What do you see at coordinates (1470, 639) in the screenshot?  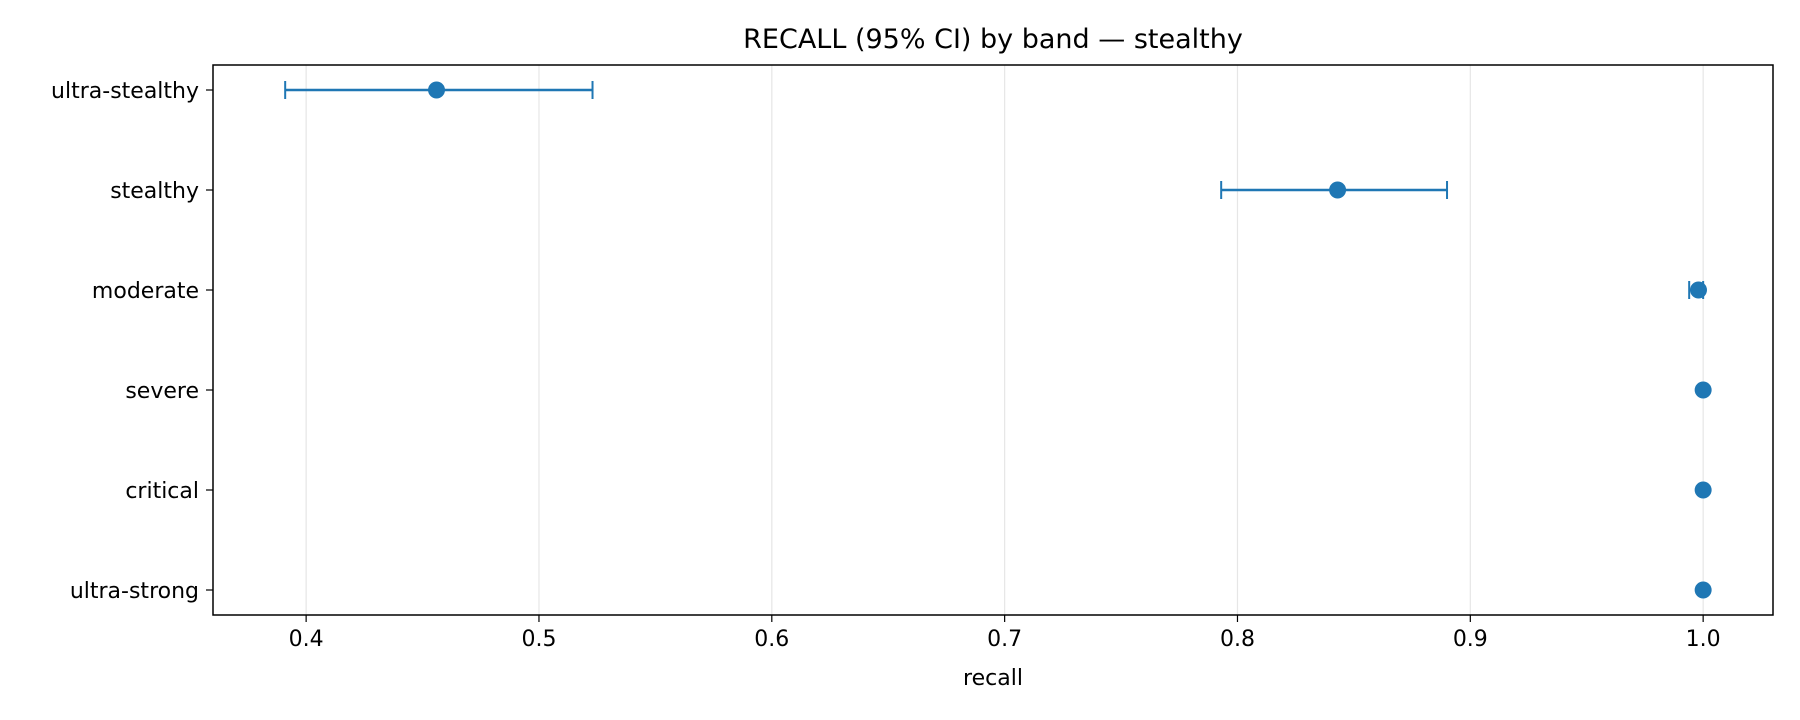 I see `x-tick-label: 0.9` at bounding box center [1470, 639].